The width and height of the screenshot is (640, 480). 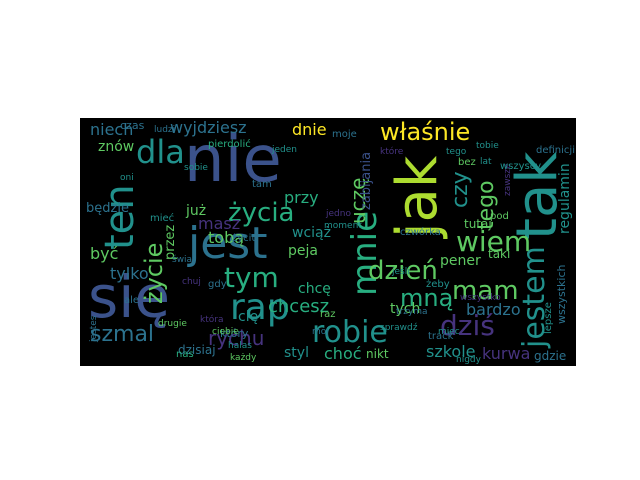 I want to click on cloud-word: ale, so click(x=132, y=300).